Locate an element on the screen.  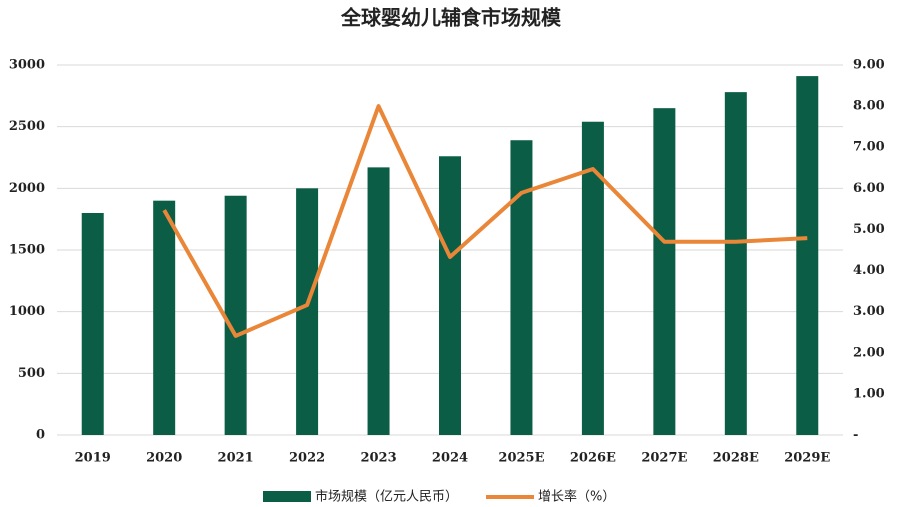
y-tick-label: 2500 is located at coordinates (27, 126).